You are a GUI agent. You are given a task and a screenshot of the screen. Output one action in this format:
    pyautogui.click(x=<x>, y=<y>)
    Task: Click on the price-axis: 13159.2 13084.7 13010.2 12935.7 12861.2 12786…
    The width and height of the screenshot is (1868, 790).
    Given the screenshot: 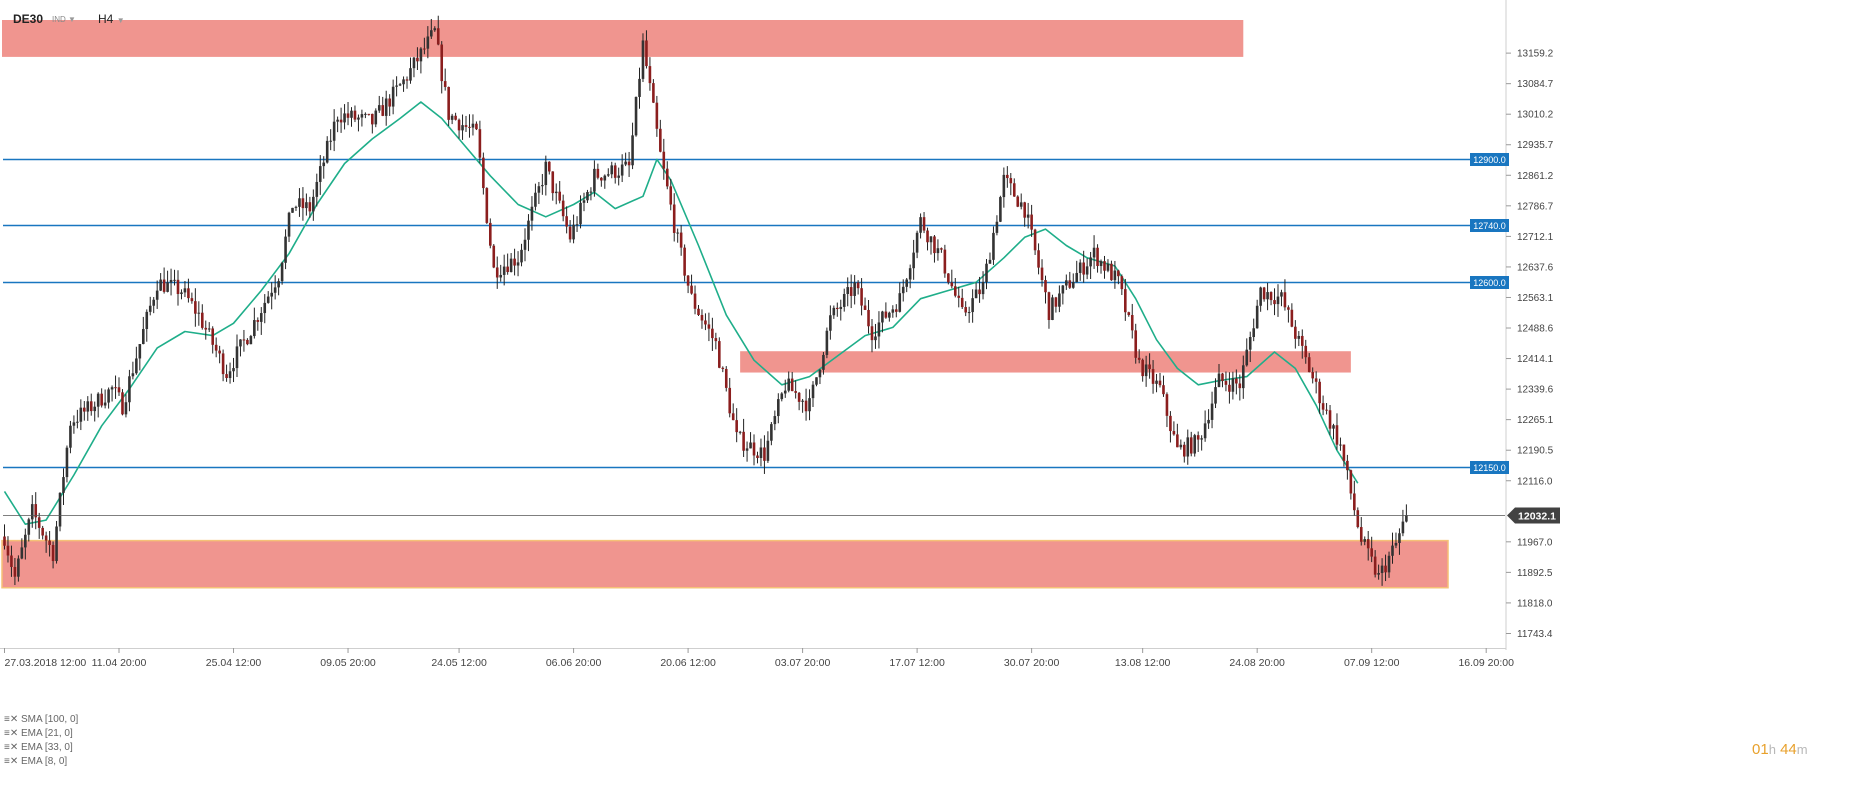 What is the action you would take?
    pyautogui.click(x=1530, y=344)
    